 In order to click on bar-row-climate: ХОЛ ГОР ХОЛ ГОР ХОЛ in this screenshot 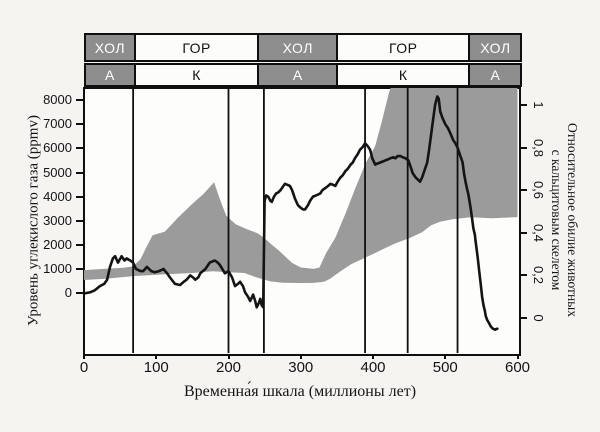, I will do `click(304, 47)`.